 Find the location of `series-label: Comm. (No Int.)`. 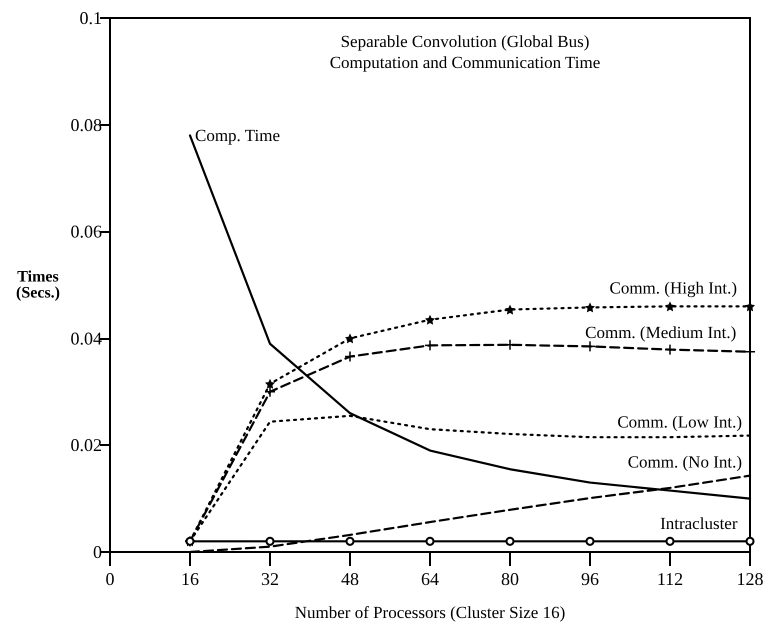

series-label: Comm. (No Int.) is located at coordinates (685, 462).